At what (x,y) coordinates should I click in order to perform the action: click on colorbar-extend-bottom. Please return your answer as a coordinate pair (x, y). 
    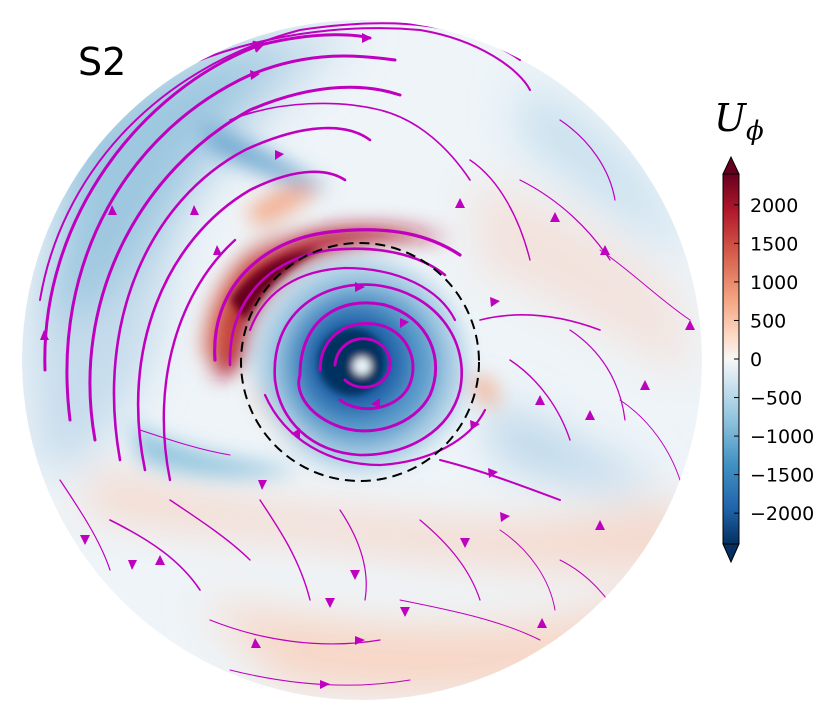
    Looking at the image, I should click on (731, 553).